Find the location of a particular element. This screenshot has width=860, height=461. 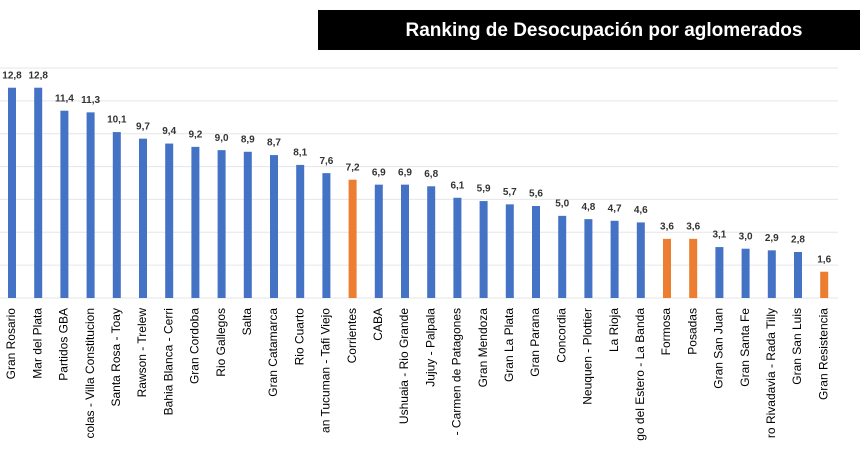

x-tick-label: Gran Cordoba is located at coordinates (195, 346).